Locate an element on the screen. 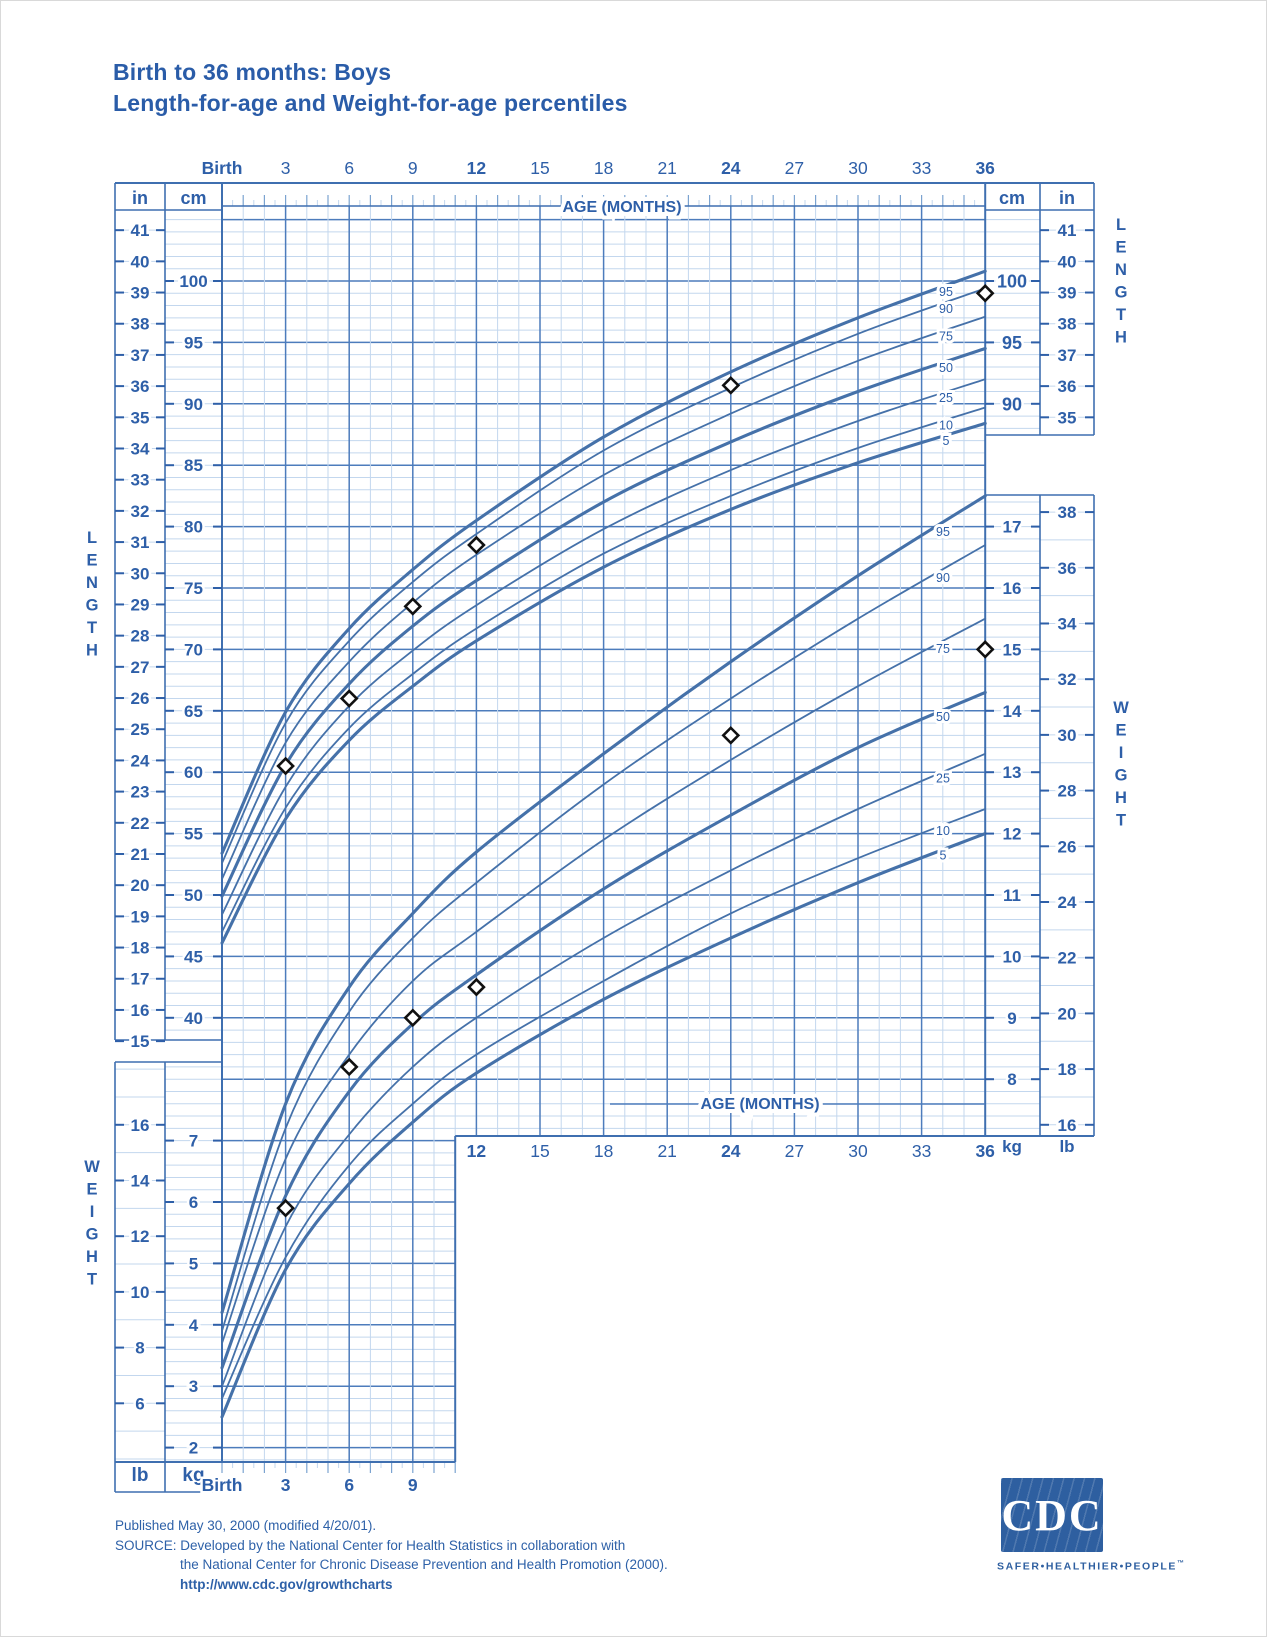 The width and height of the screenshot is (1267, 1637). in-tick-21: 21 is located at coordinates (140, 854).